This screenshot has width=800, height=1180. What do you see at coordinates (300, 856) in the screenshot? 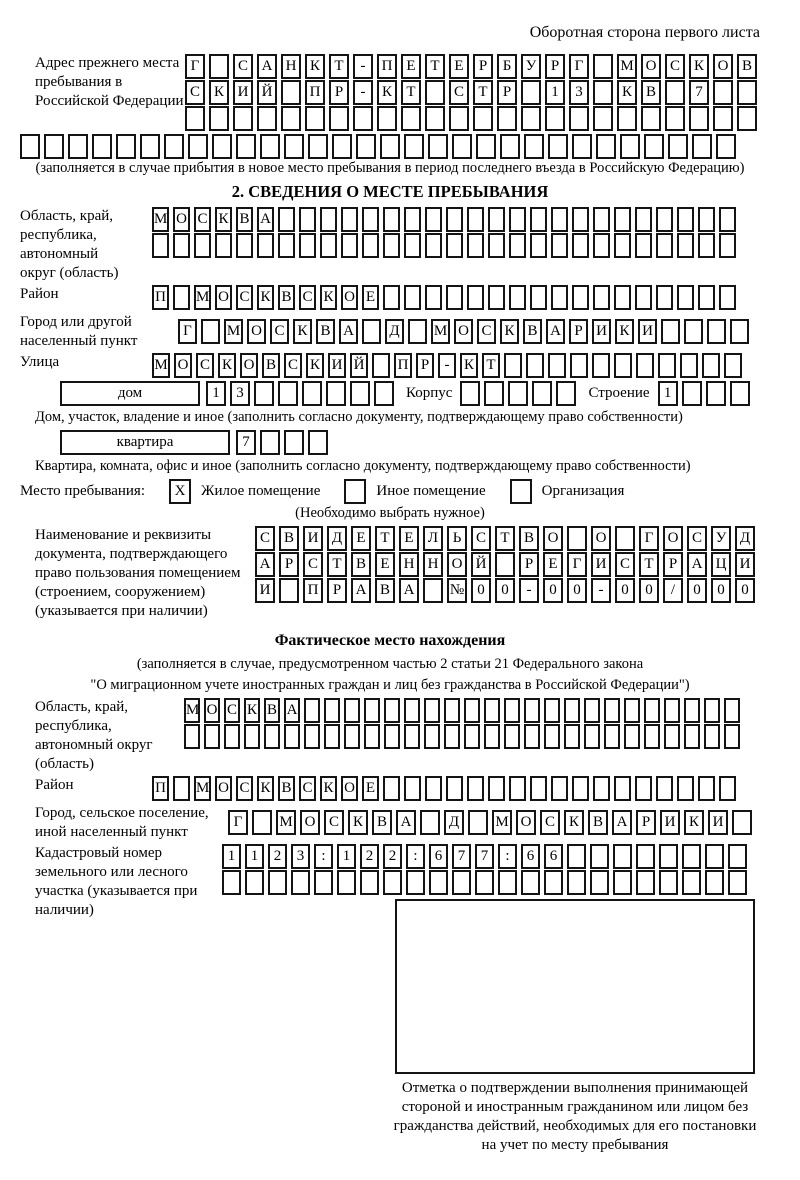
I see `char-cell: 3` at bounding box center [300, 856].